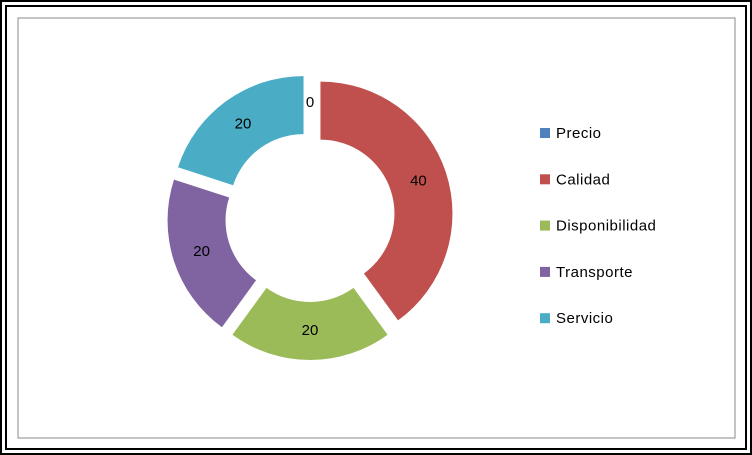  I want to click on legend-label: Precio, so click(579, 133).